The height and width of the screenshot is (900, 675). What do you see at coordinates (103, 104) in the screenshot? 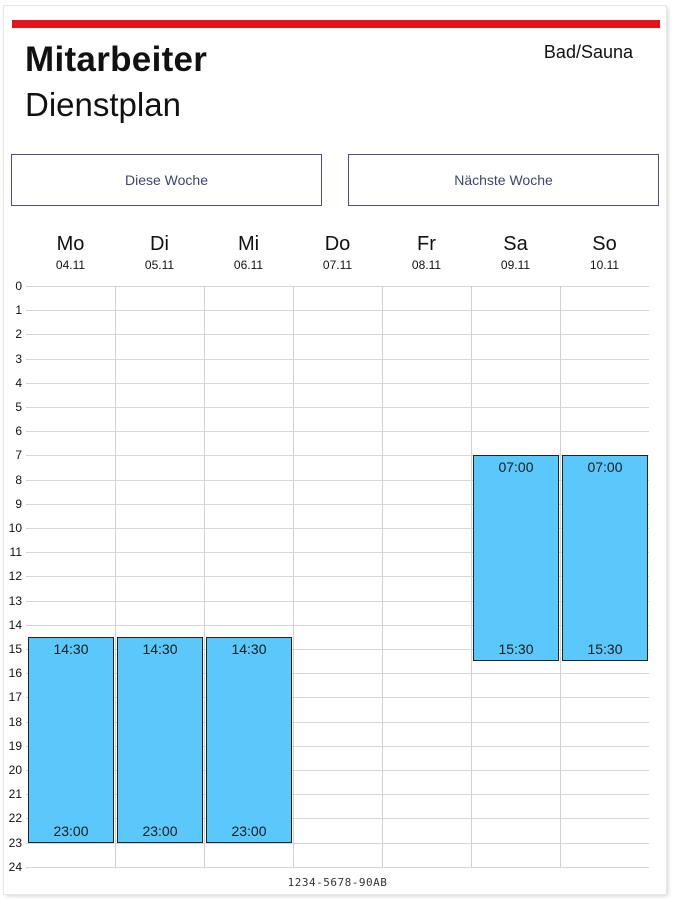
I see `page-subtitle: Dienstplan` at bounding box center [103, 104].